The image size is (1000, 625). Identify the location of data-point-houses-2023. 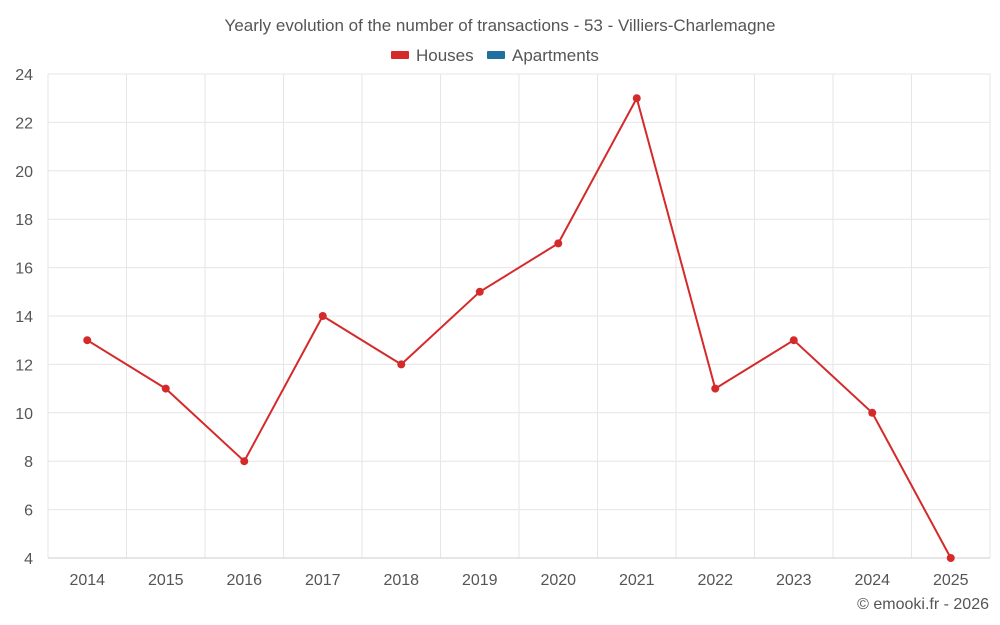
(793, 340).